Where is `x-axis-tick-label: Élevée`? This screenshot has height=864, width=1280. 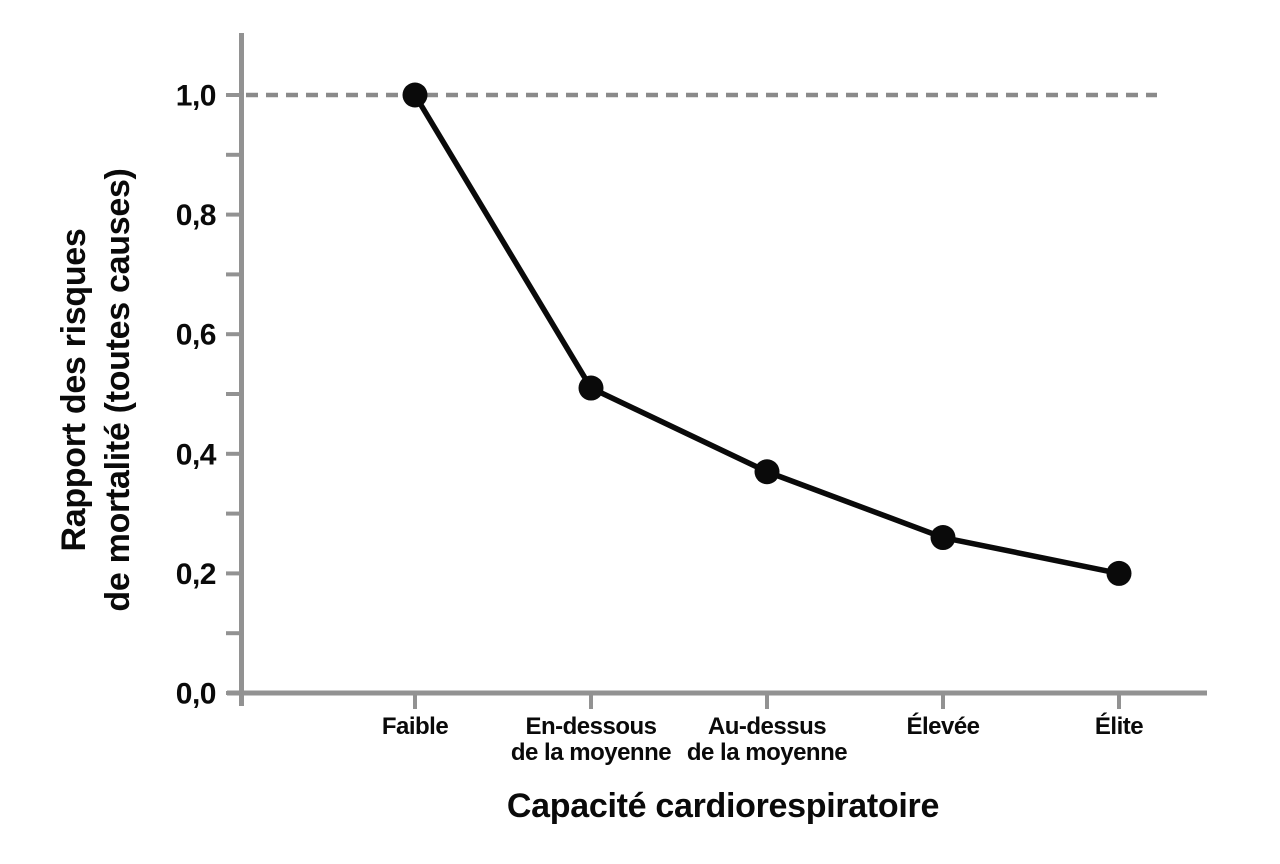 x-axis-tick-label: Élevée is located at coordinates (942, 726).